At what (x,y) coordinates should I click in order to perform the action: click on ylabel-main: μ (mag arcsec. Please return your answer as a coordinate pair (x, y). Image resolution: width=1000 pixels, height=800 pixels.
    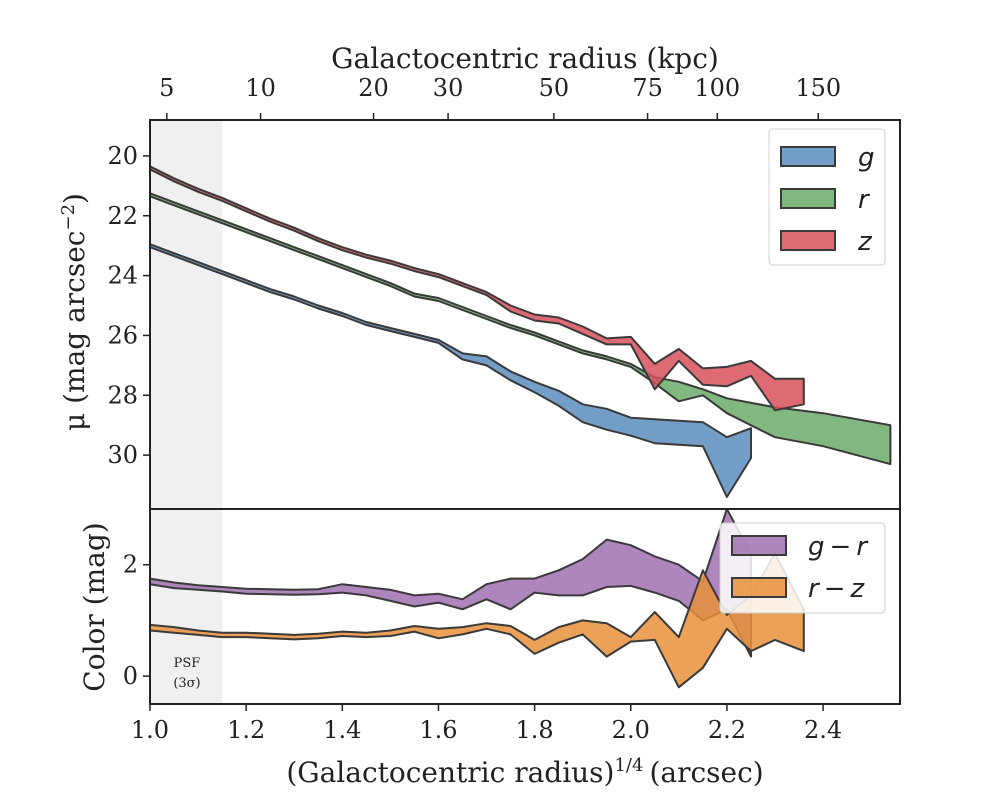
    Looking at the image, I should click on (74, 331).